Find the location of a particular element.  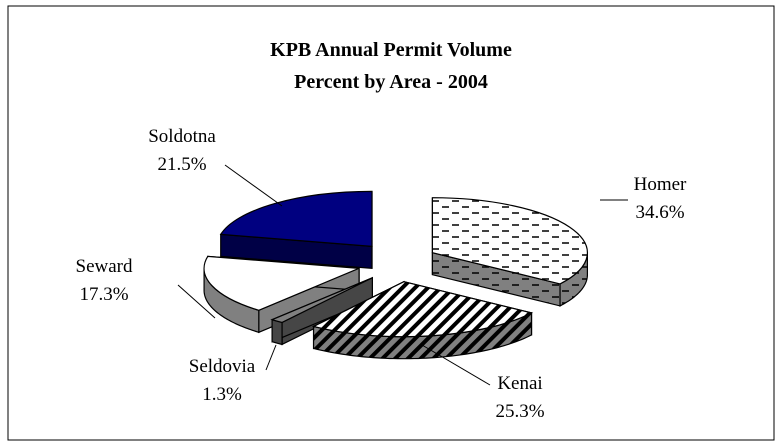

slice-value-label: 17.3% is located at coordinates (103, 294).